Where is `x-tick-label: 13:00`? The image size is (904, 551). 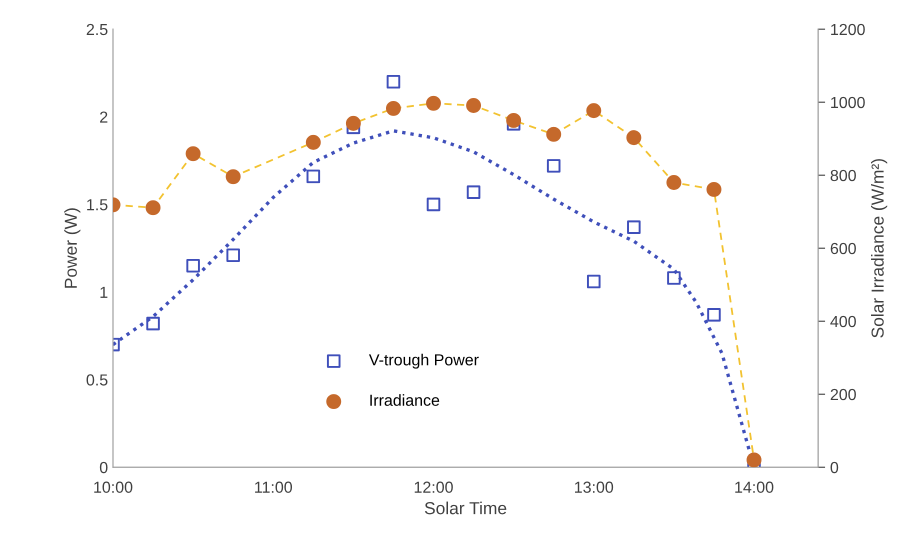 x-tick-label: 13:00 is located at coordinates (594, 487).